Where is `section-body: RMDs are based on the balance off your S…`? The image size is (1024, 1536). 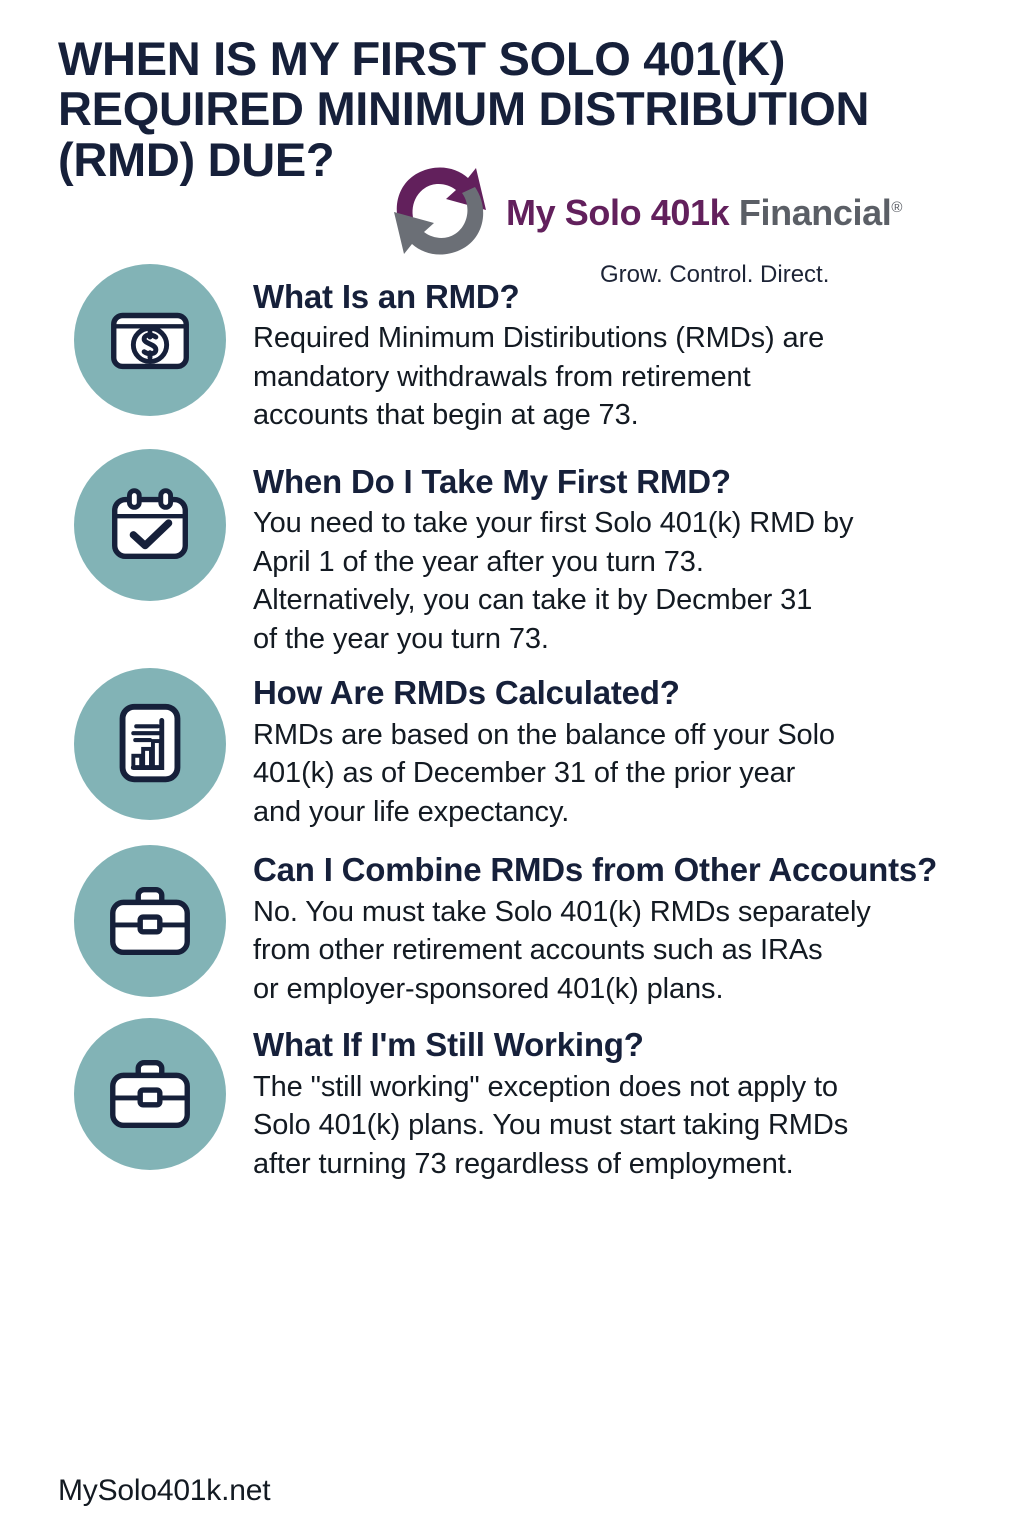 section-body: RMDs are based on the balance off your S… is located at coordinates (619, 774).